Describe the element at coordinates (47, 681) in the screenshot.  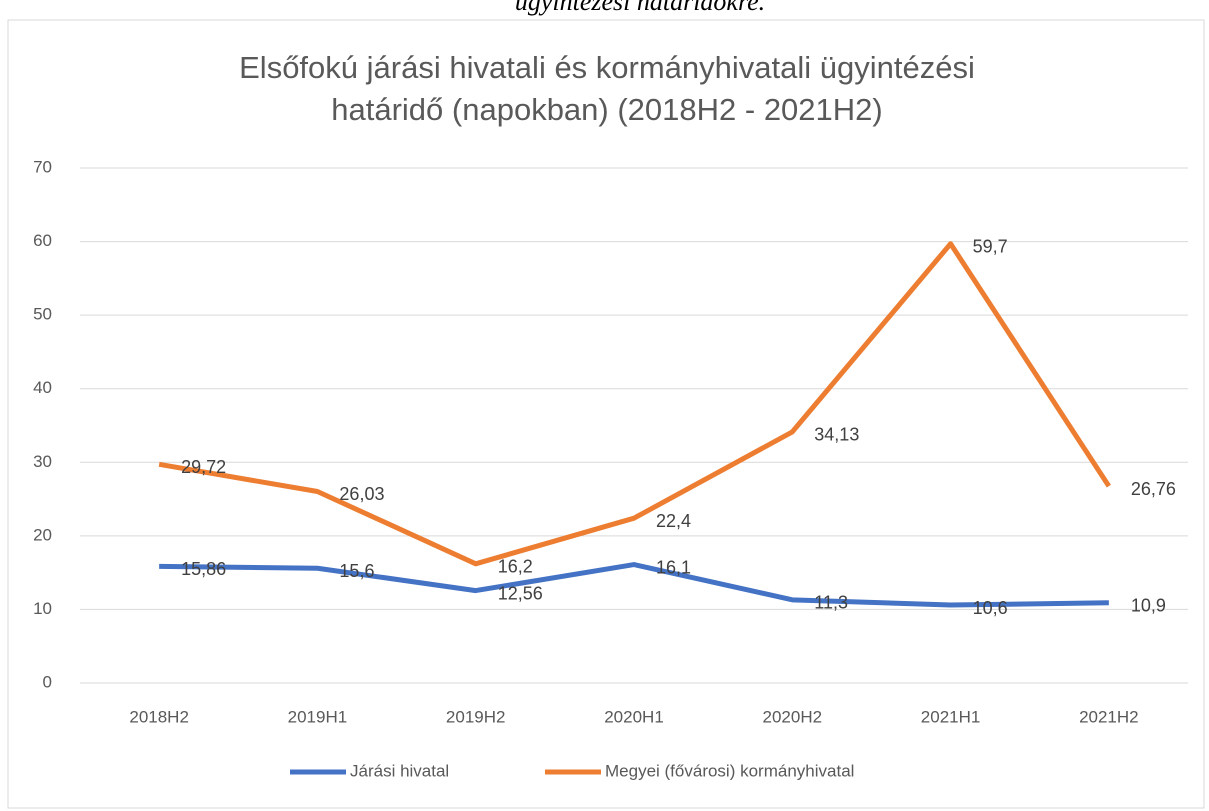
I see `y-tick-label: 0` at that location.